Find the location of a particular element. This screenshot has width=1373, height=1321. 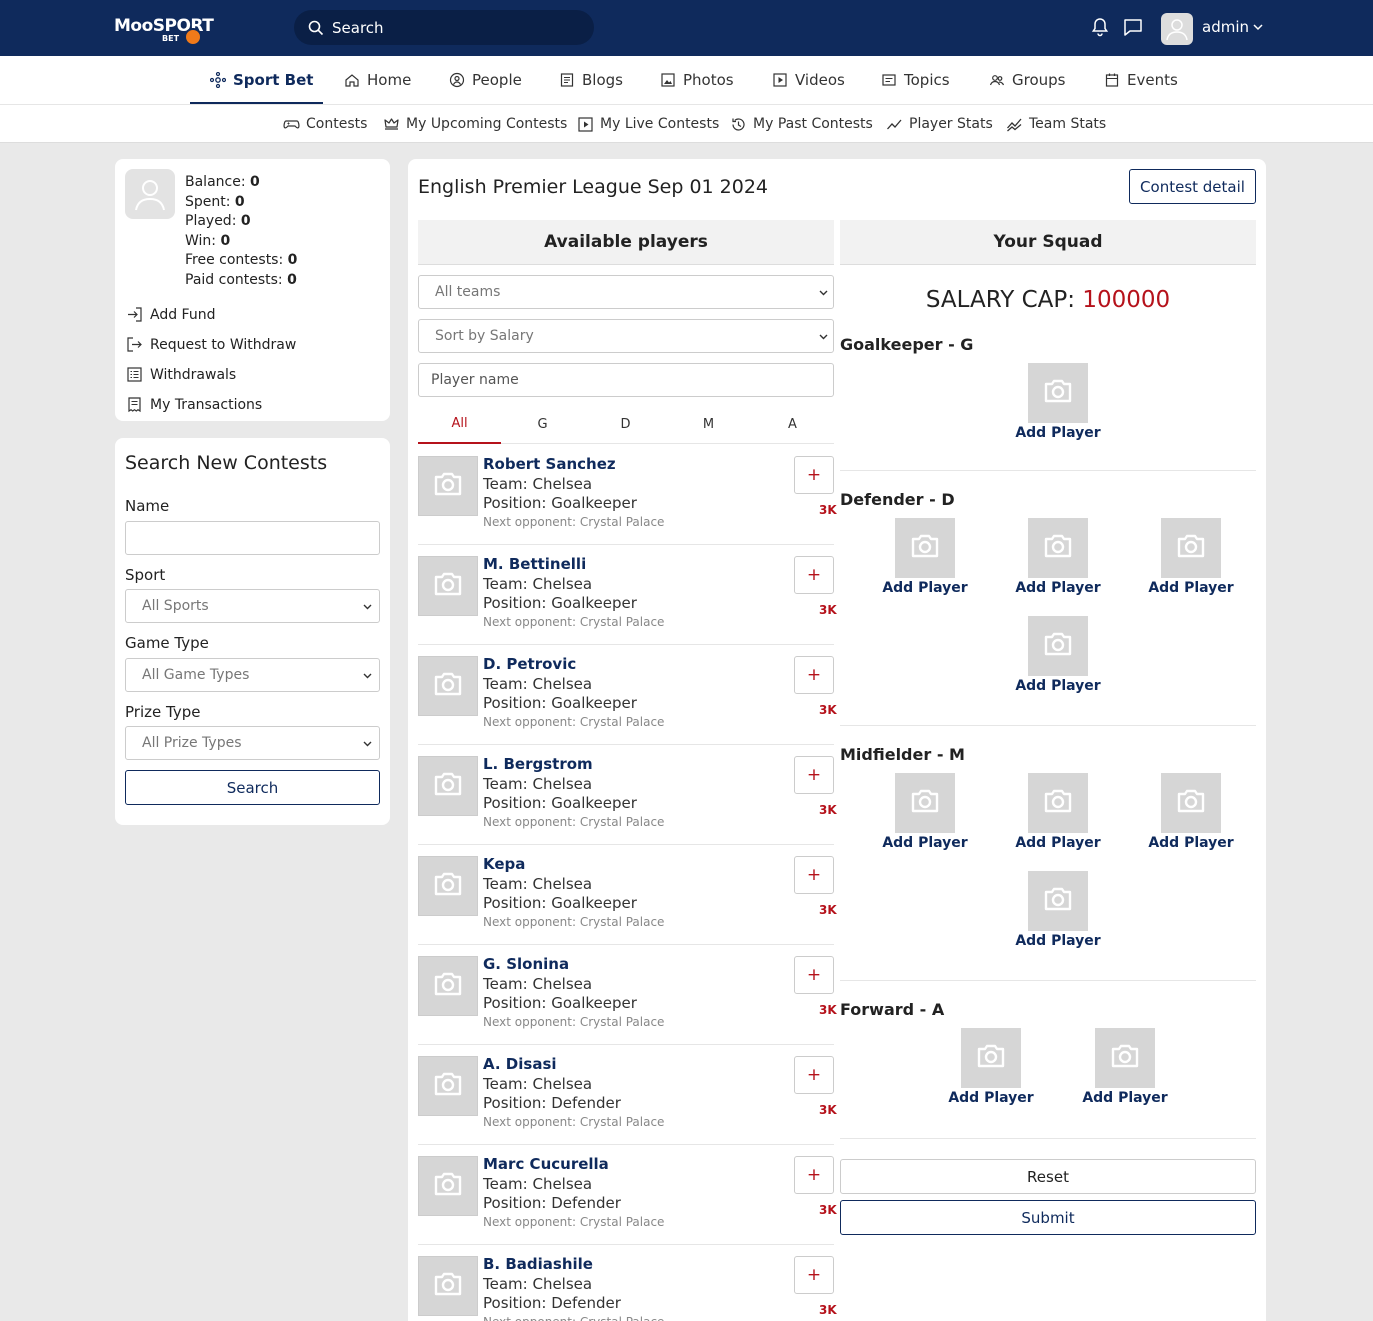

player-name: A. Disasi is located at coordinates (520, 1064).